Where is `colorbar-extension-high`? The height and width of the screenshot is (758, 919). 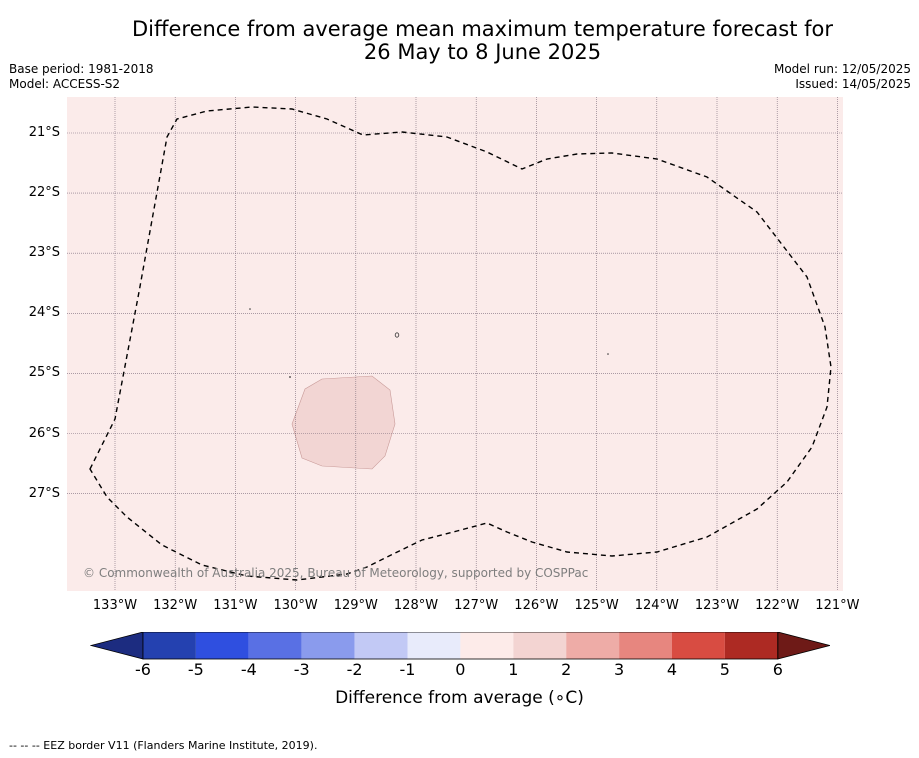 colorbar-extension-high is located at coordinates (803, 646).